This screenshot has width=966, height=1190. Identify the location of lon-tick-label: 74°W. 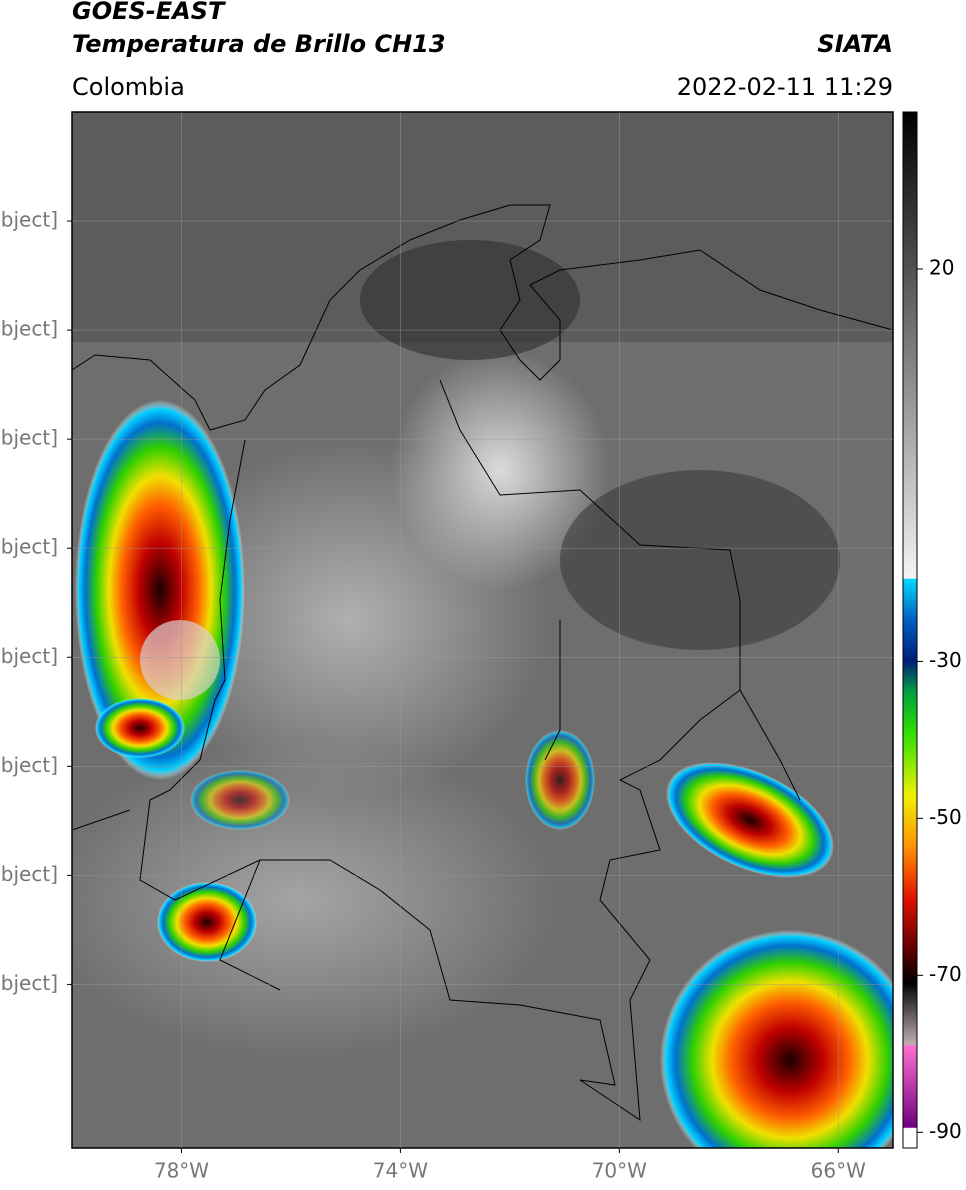
(400, 1171).